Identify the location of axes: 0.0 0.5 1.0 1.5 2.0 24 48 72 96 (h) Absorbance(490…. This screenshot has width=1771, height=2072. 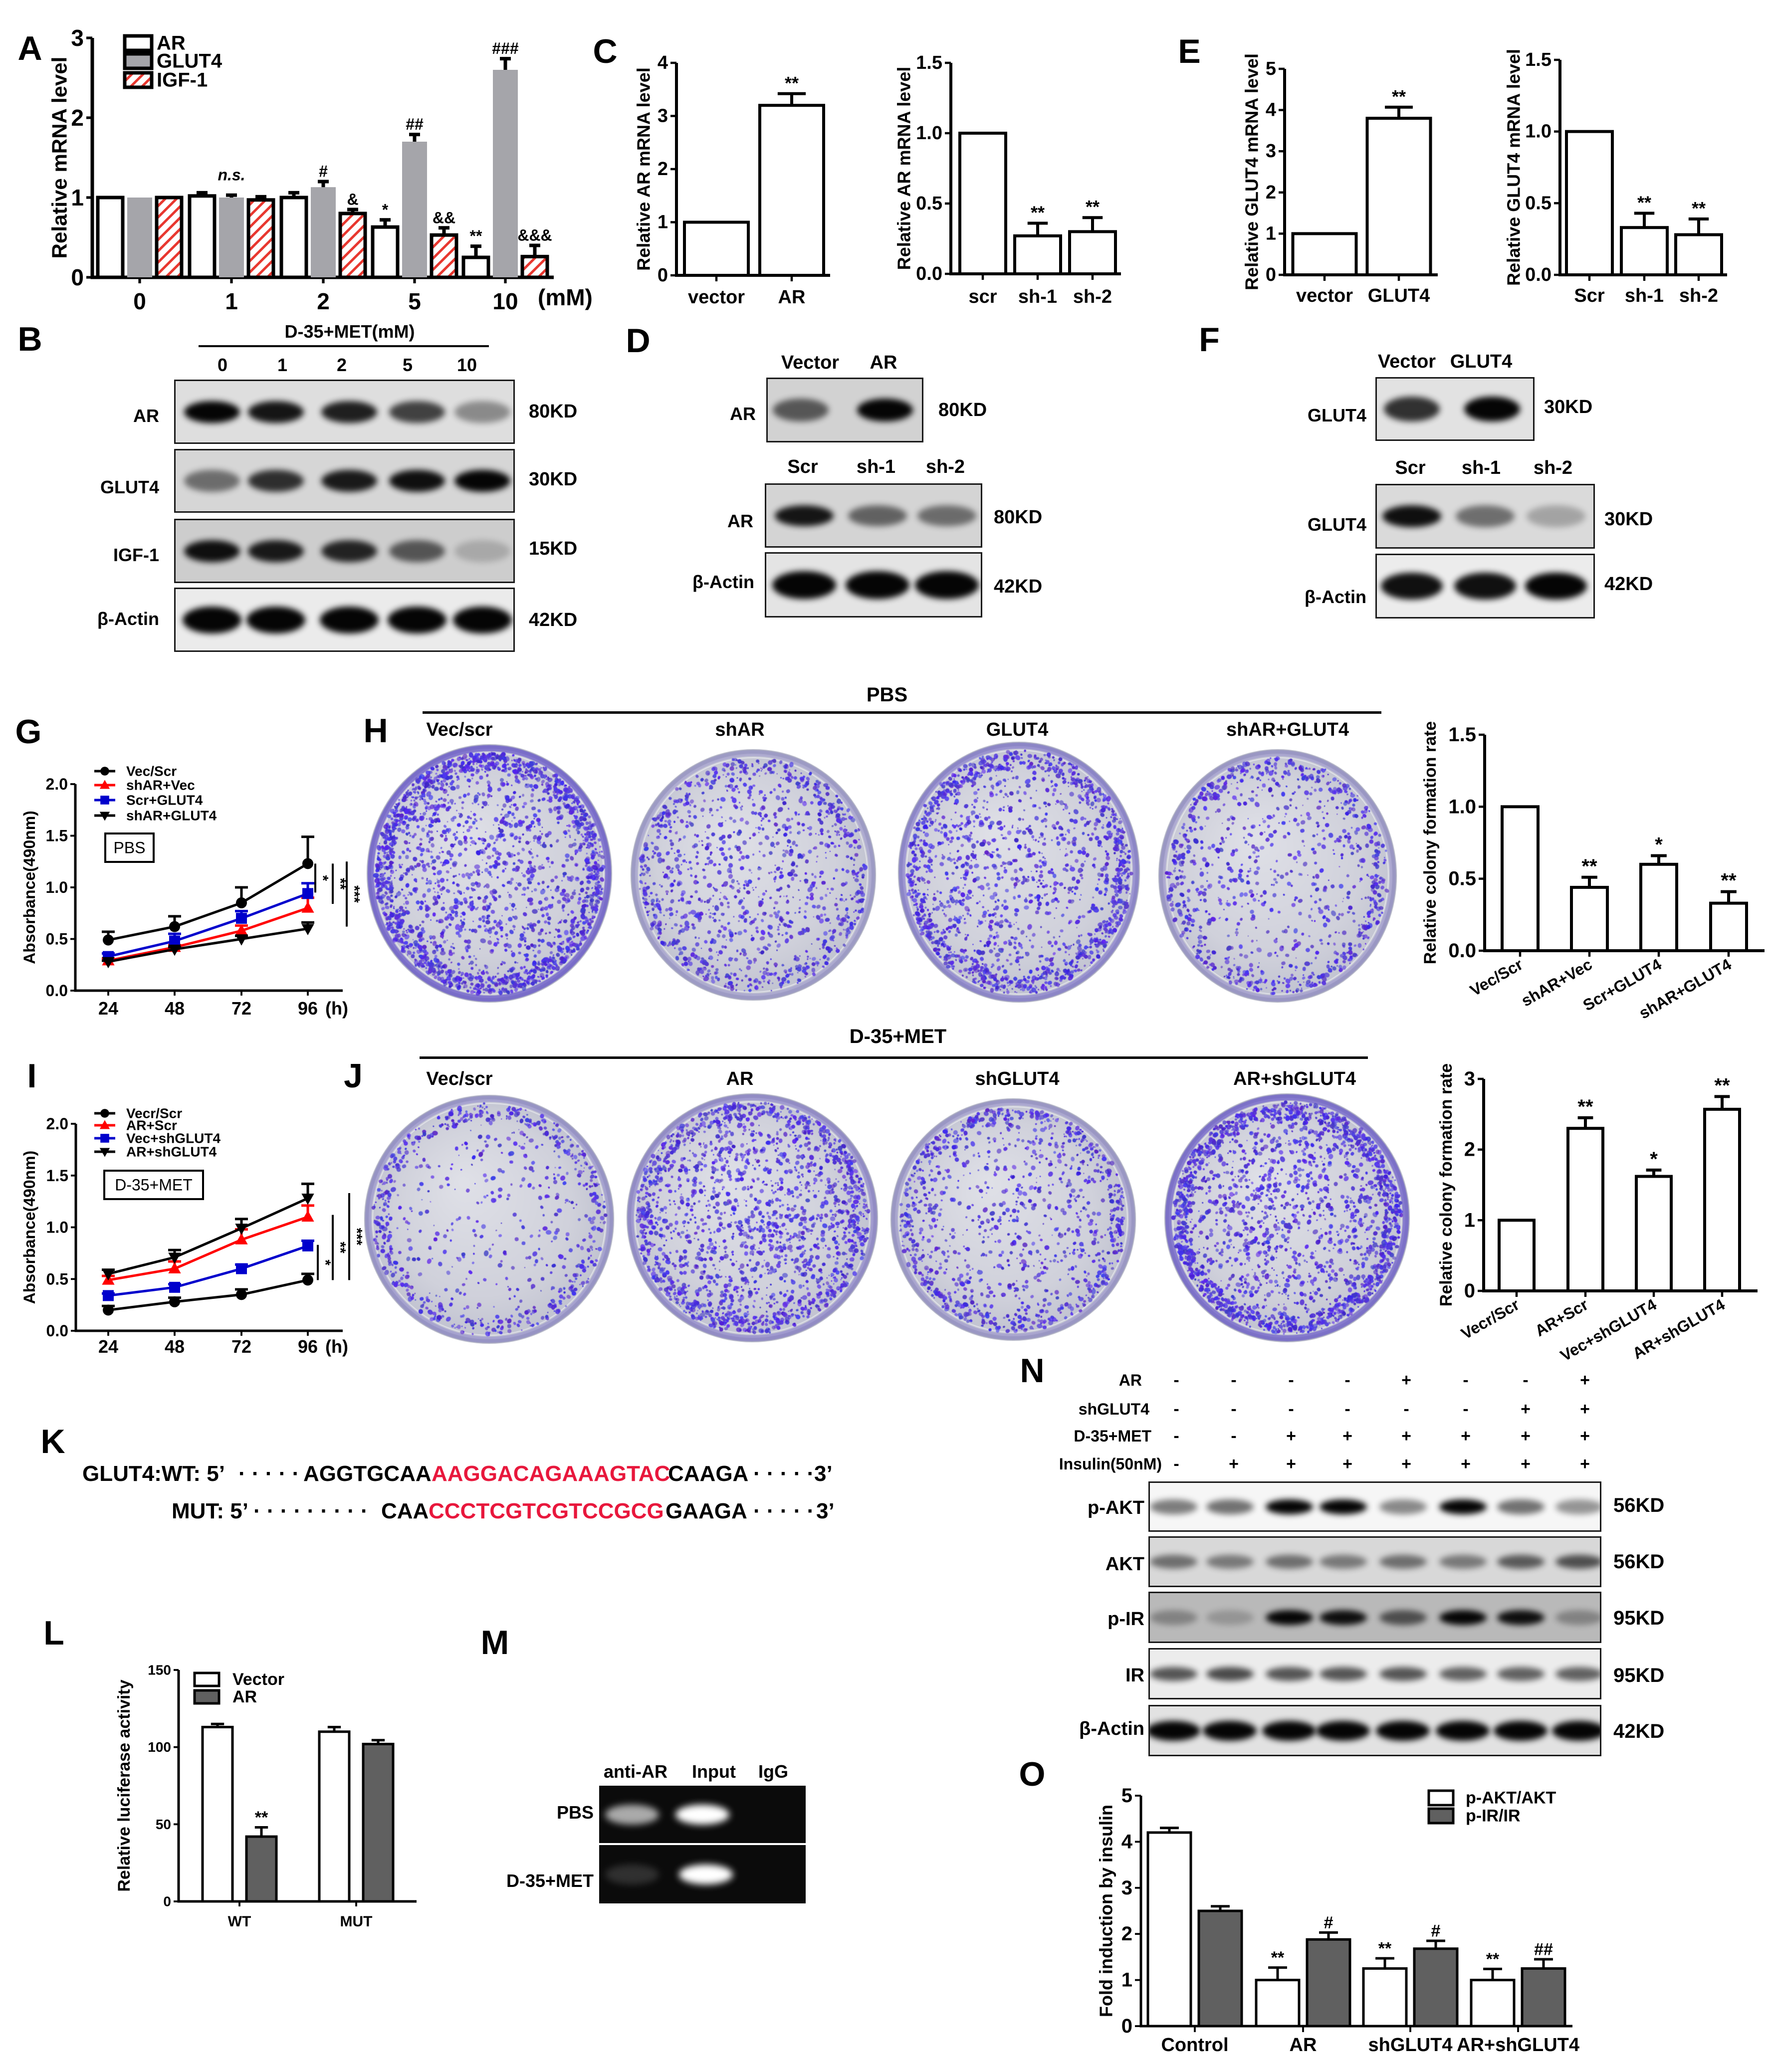
(184, 1236).